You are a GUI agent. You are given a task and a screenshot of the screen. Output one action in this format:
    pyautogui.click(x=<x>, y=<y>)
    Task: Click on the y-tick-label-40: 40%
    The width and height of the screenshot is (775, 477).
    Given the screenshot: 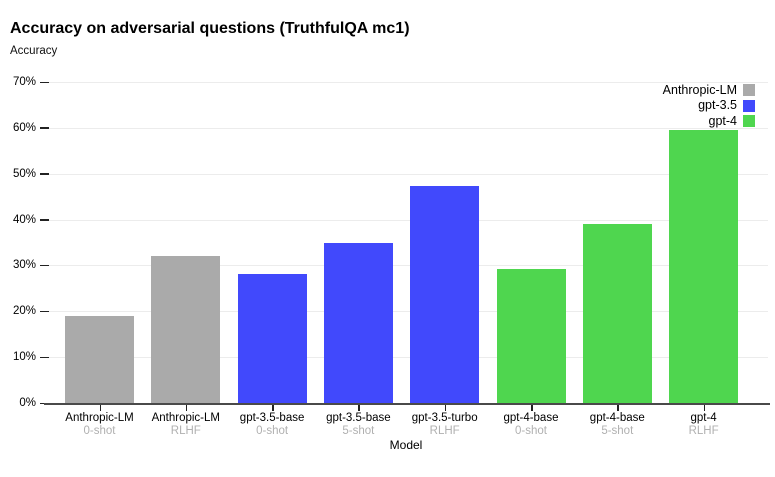 What is the action you would take?
    pyautogui.click(x=24, y=219)
    